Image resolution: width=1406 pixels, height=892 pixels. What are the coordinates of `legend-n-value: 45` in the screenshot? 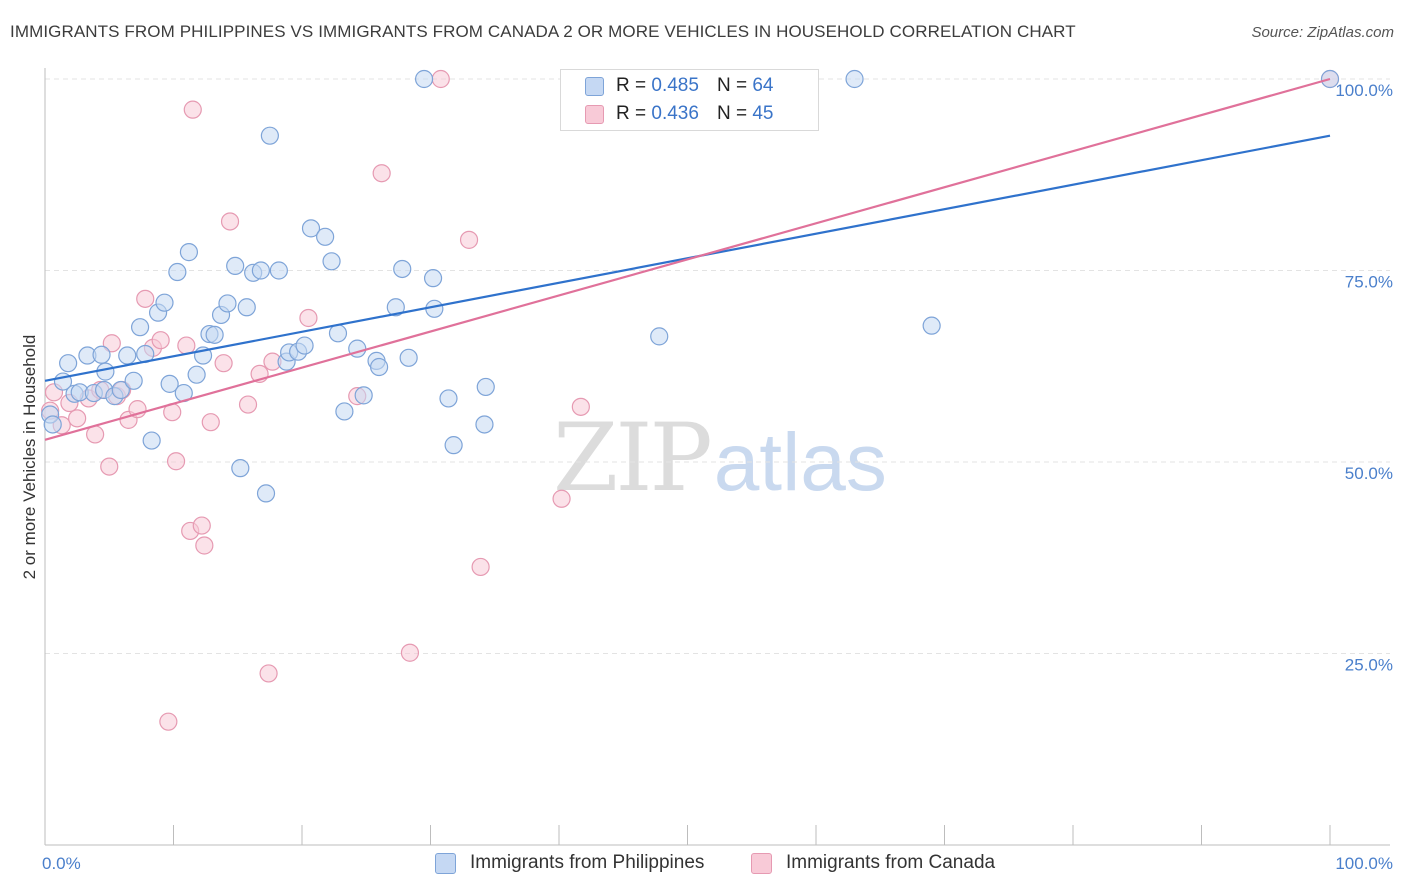 It's located at (763, 113).